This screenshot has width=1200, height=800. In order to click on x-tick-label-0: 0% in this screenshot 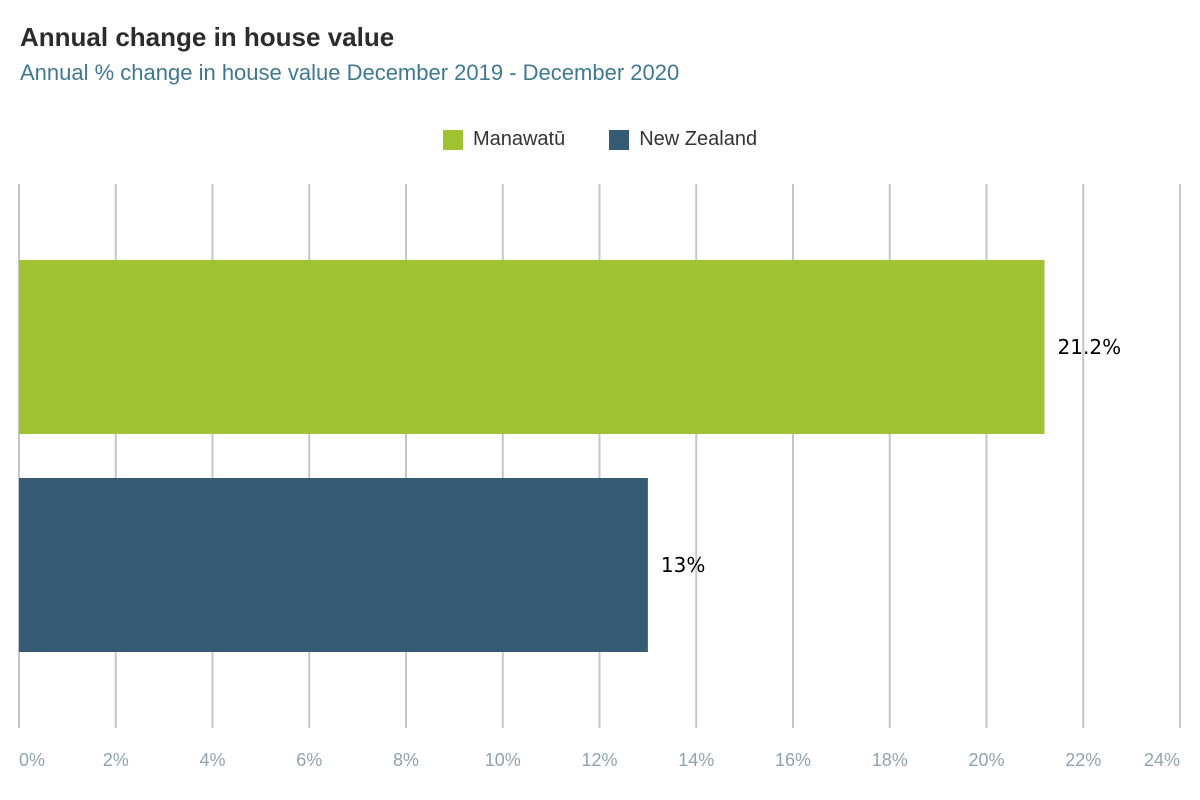, I will do `click(32, 760)`.